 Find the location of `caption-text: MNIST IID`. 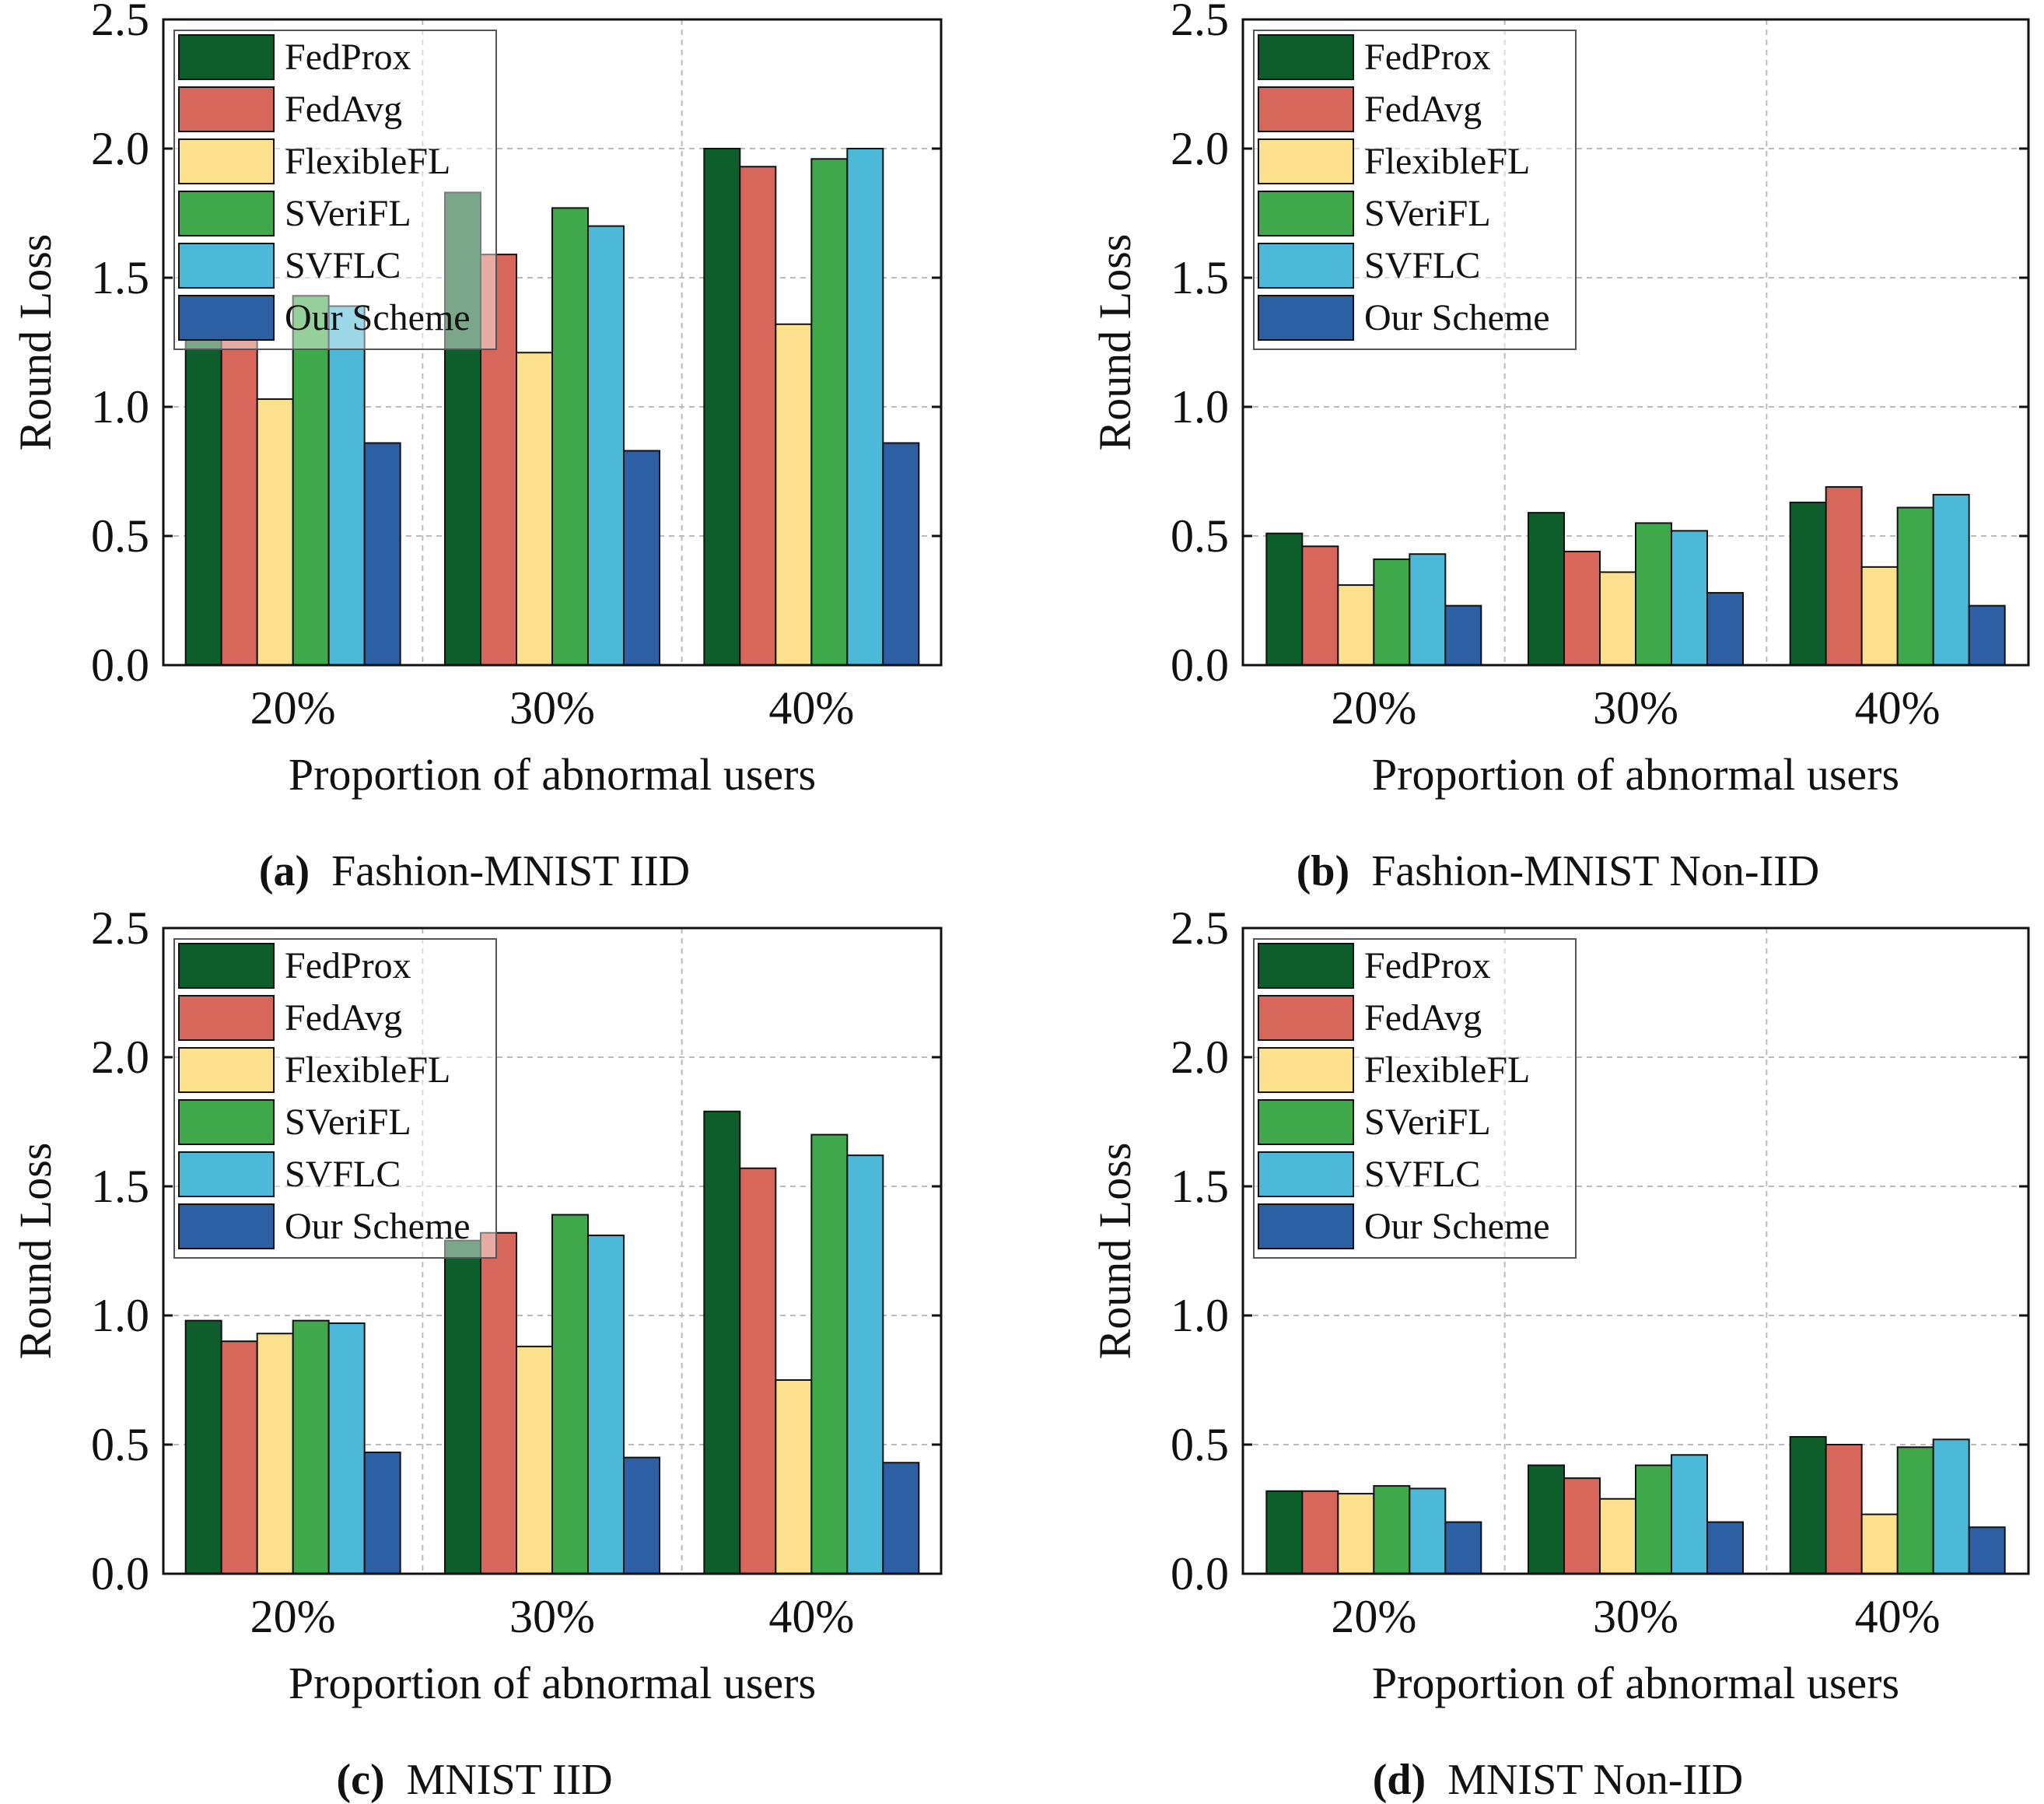

caption-text: MNIST IID is located at coordinates (510, 1780).